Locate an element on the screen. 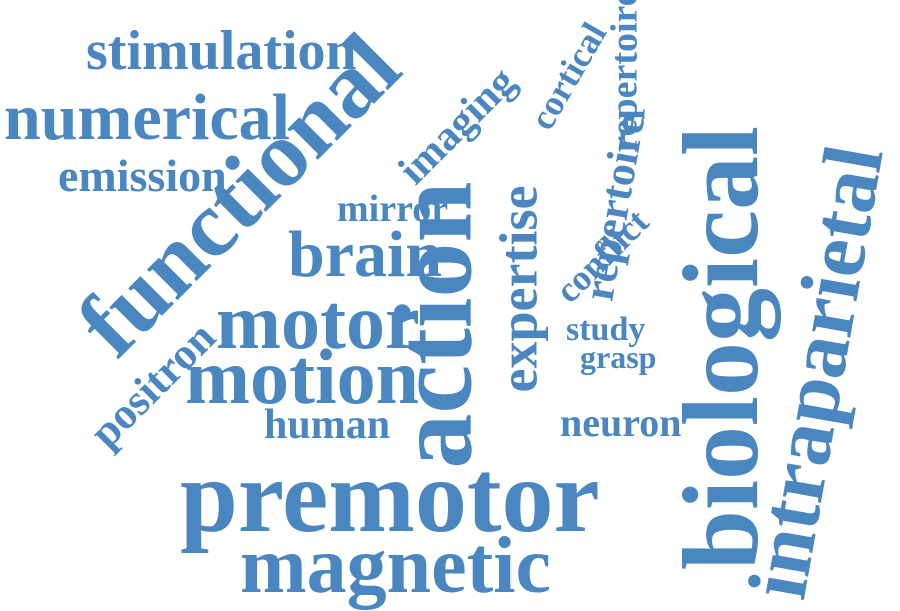  word-expertise: expertise is located at coordinates (518, 289).